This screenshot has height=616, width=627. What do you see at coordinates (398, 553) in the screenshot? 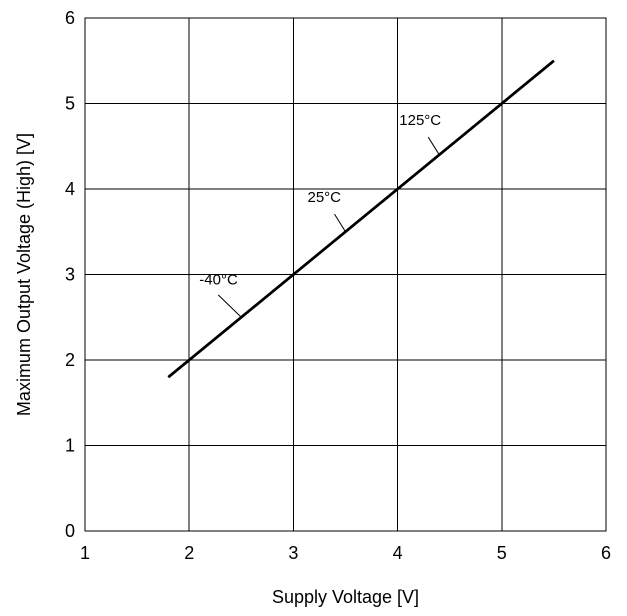
I see `x-tick-label: 4` at bounding box center [398, 553].